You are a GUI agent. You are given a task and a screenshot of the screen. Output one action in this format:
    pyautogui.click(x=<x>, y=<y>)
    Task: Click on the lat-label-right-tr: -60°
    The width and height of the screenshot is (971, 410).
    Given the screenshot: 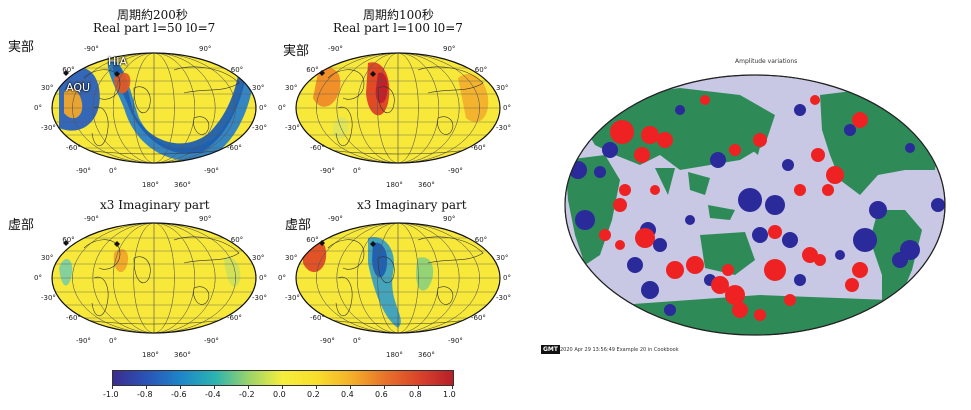 What is the action you would take?
    pyautogui.click(x=478, y=148)
    